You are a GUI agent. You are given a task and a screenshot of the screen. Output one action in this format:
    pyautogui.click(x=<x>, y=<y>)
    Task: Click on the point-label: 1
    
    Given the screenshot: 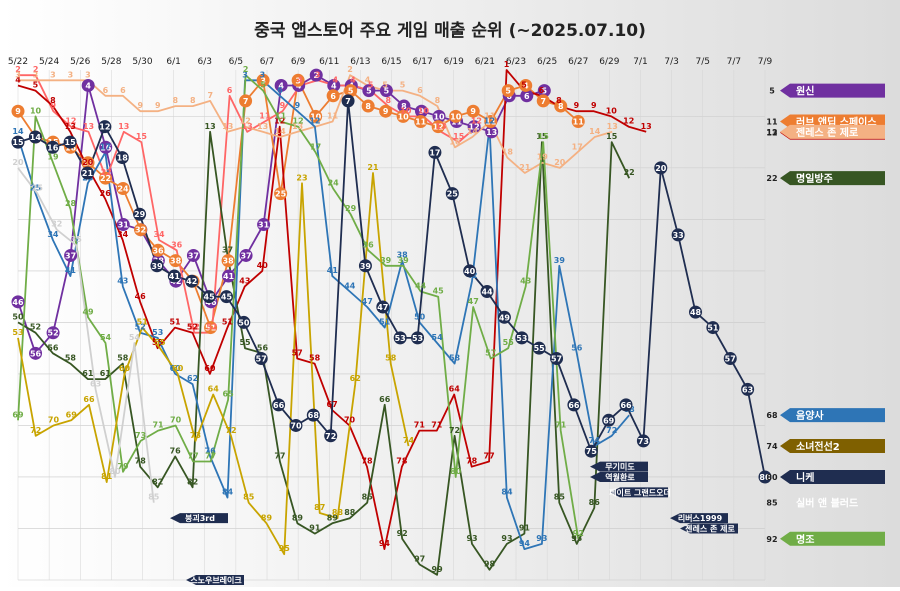 What is the action you would take?
    pyautogui.click(x=507, y=64)
    